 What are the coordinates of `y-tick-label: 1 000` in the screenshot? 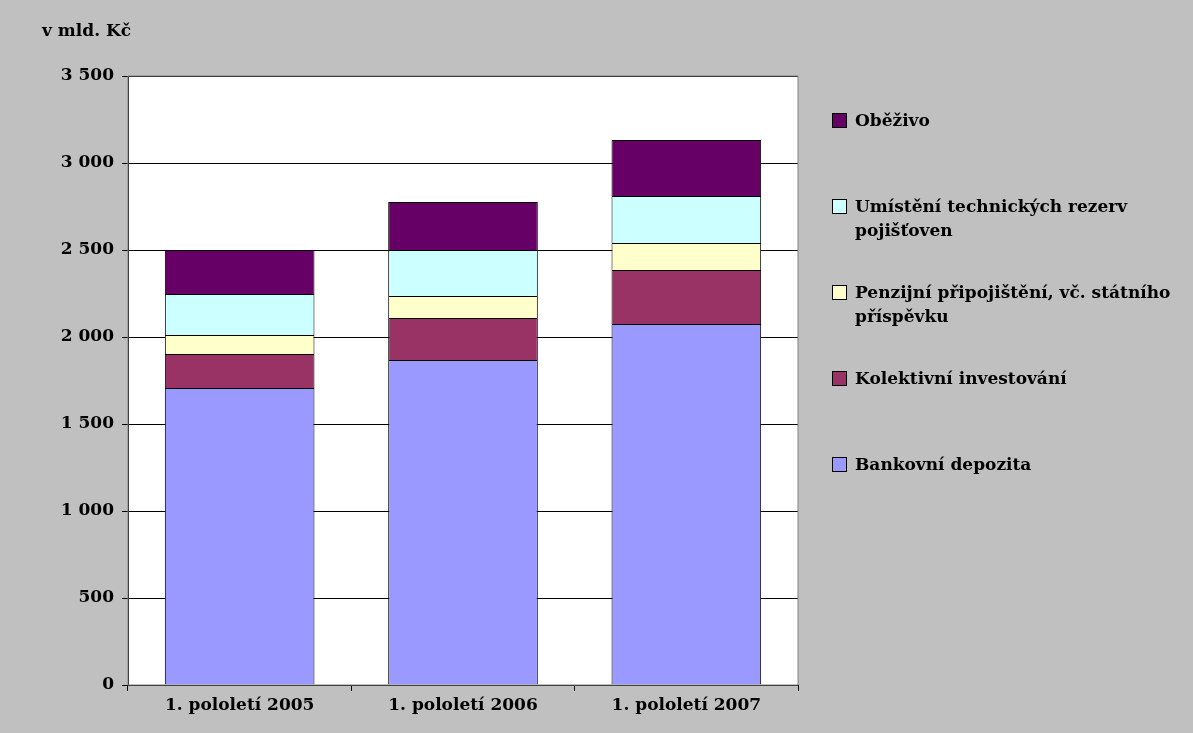 It's located at (87, 509).